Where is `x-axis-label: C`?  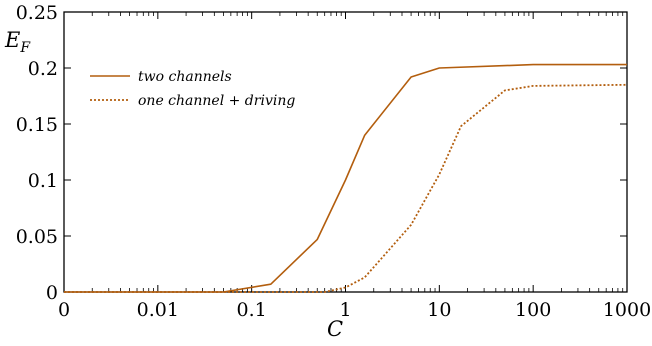
x-axis-label: C is located at coordinates (335, 329).